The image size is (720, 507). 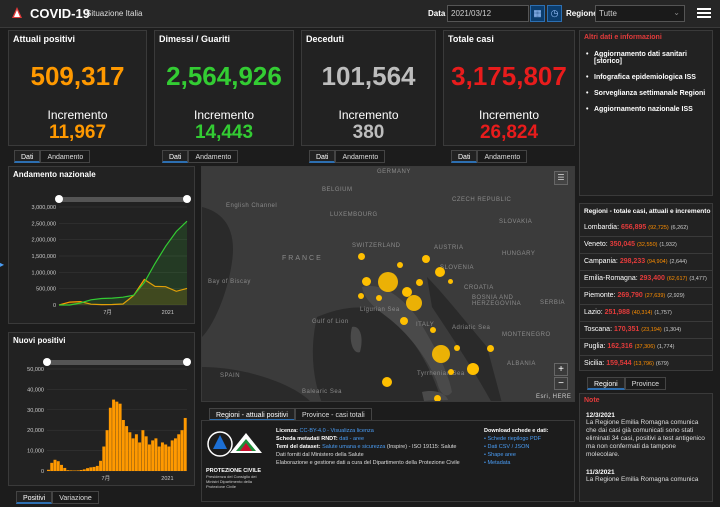 I want to click on license-link: CC-BY-4.0, so click(x=312, y=431).